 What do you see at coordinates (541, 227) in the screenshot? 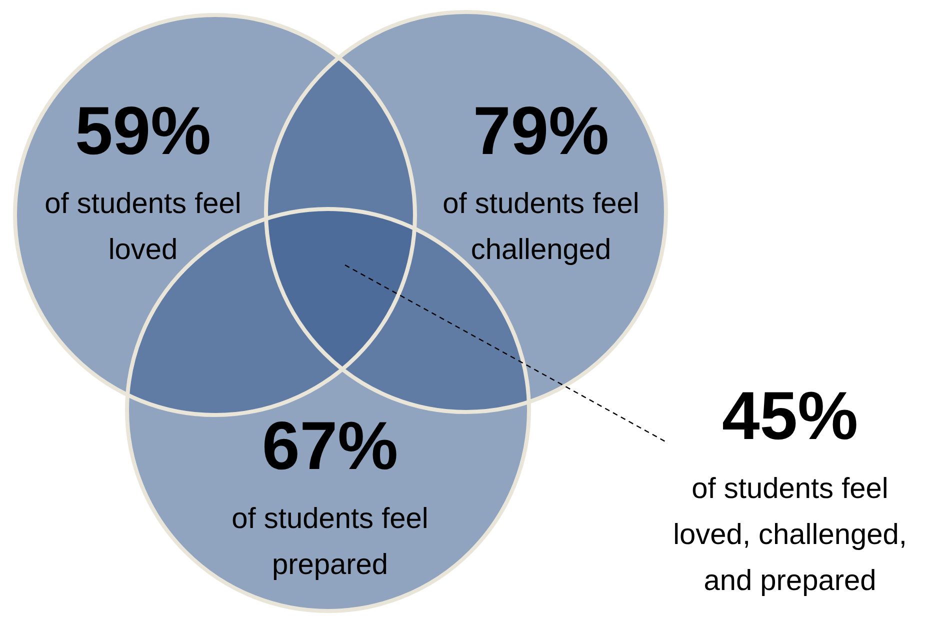
I see `category-label: of students feel challenged` at bounding box center [541, 227].